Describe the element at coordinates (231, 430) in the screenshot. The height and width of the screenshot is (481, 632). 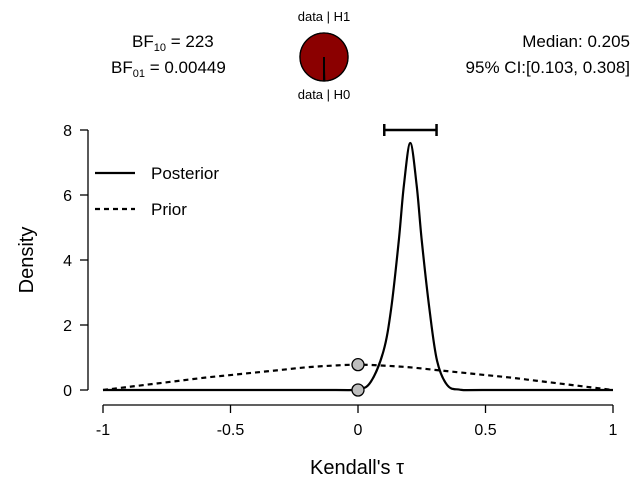
I see `x-tick-label: -0.5` at that location.